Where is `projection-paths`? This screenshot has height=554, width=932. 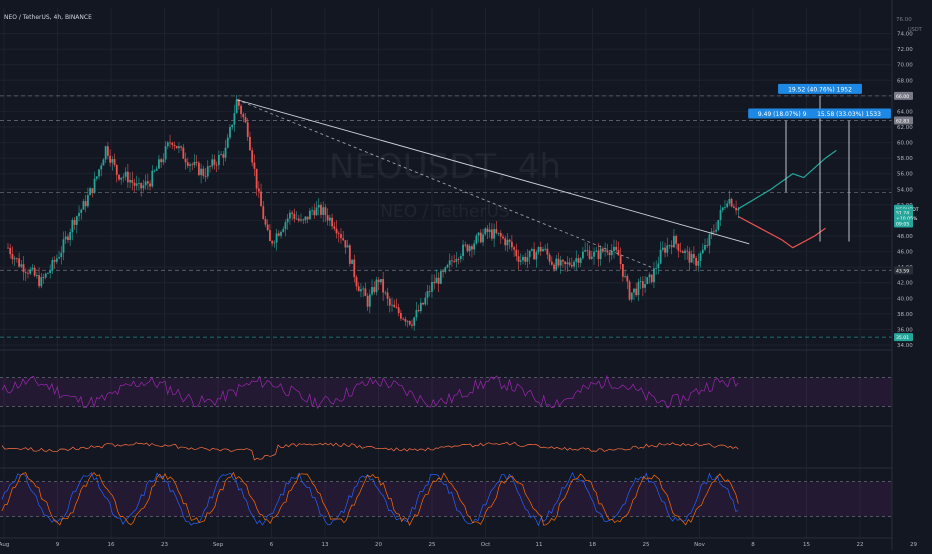 projection-paths is located at coordinates (787, 199).